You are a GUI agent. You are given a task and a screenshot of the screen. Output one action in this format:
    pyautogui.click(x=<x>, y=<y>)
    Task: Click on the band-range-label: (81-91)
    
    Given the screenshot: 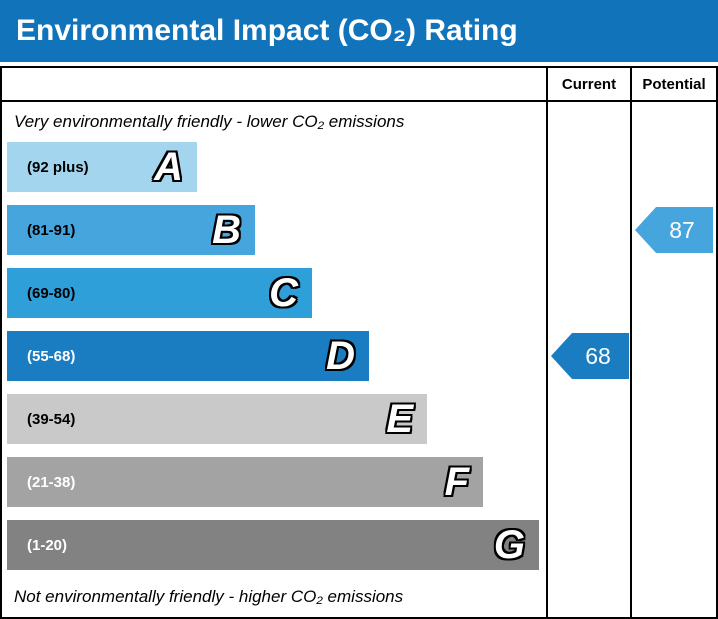 What is the action you would take?
    pyautogui.click(x=51, y=230)
    